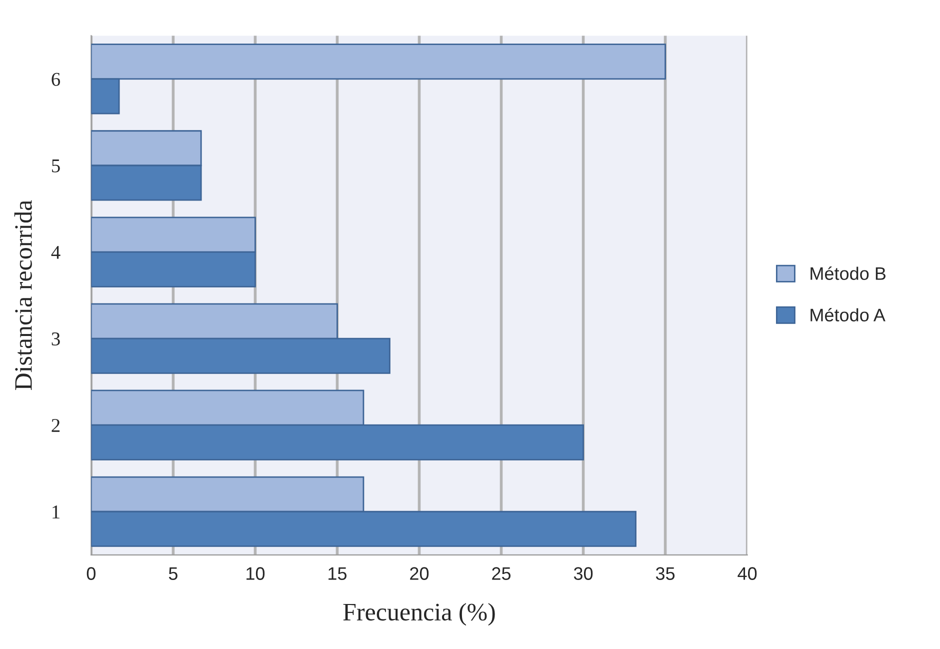 The height and width of the screenshot is (649, 940). Describe the element at coordinates (501, 573) in the screenshot. I see `x-tick-label: 25` at that location.